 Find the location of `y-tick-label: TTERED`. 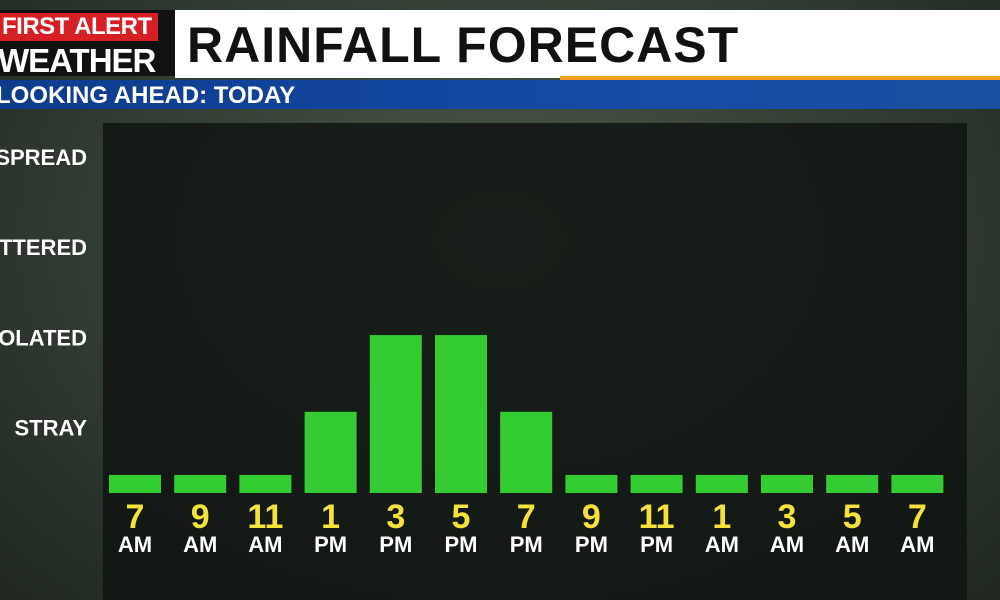

y-tick-label: TTERED is located at coordinates (43, 247).